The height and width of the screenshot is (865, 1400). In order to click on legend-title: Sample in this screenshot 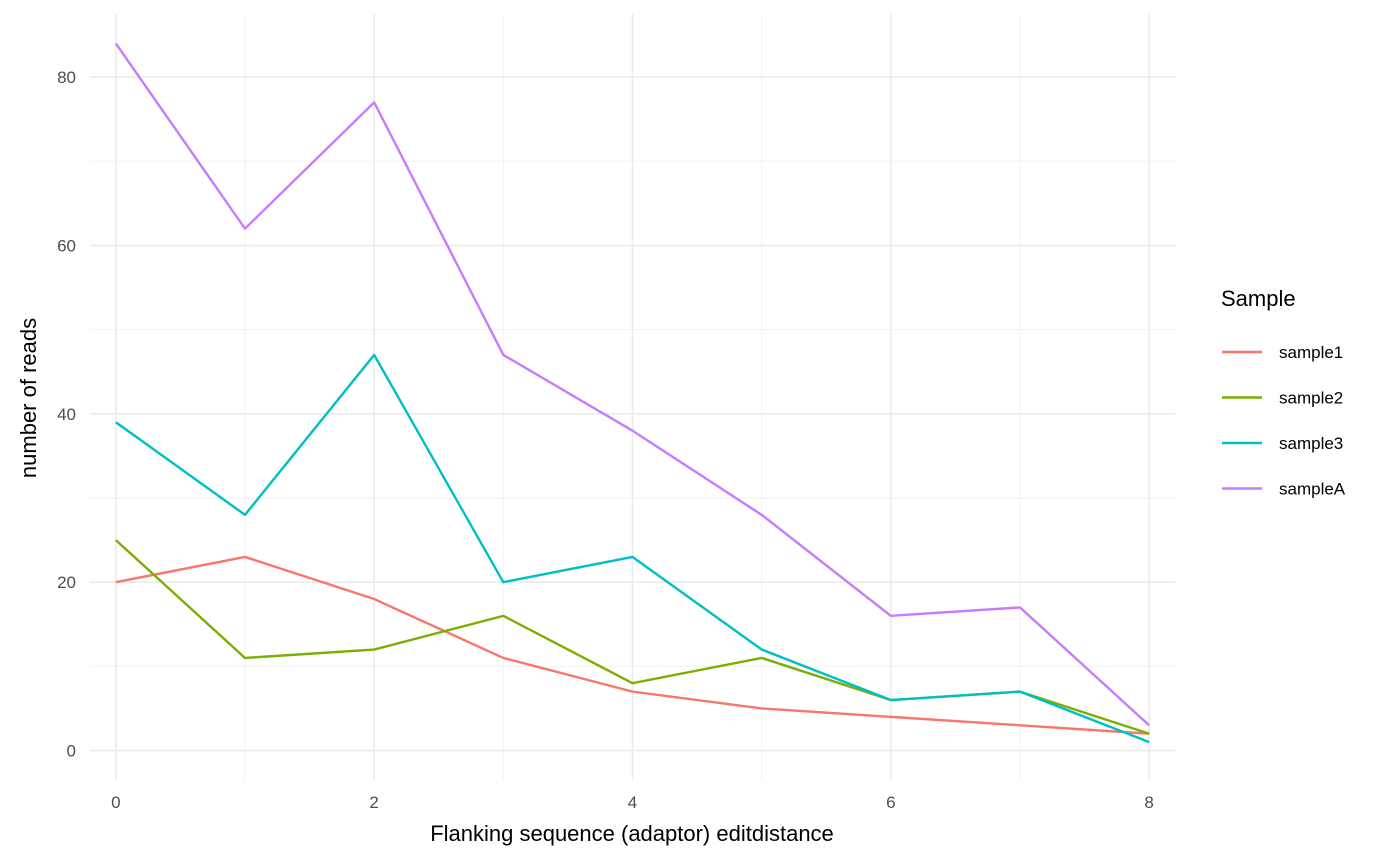, I will do `click(1258, 298)`.